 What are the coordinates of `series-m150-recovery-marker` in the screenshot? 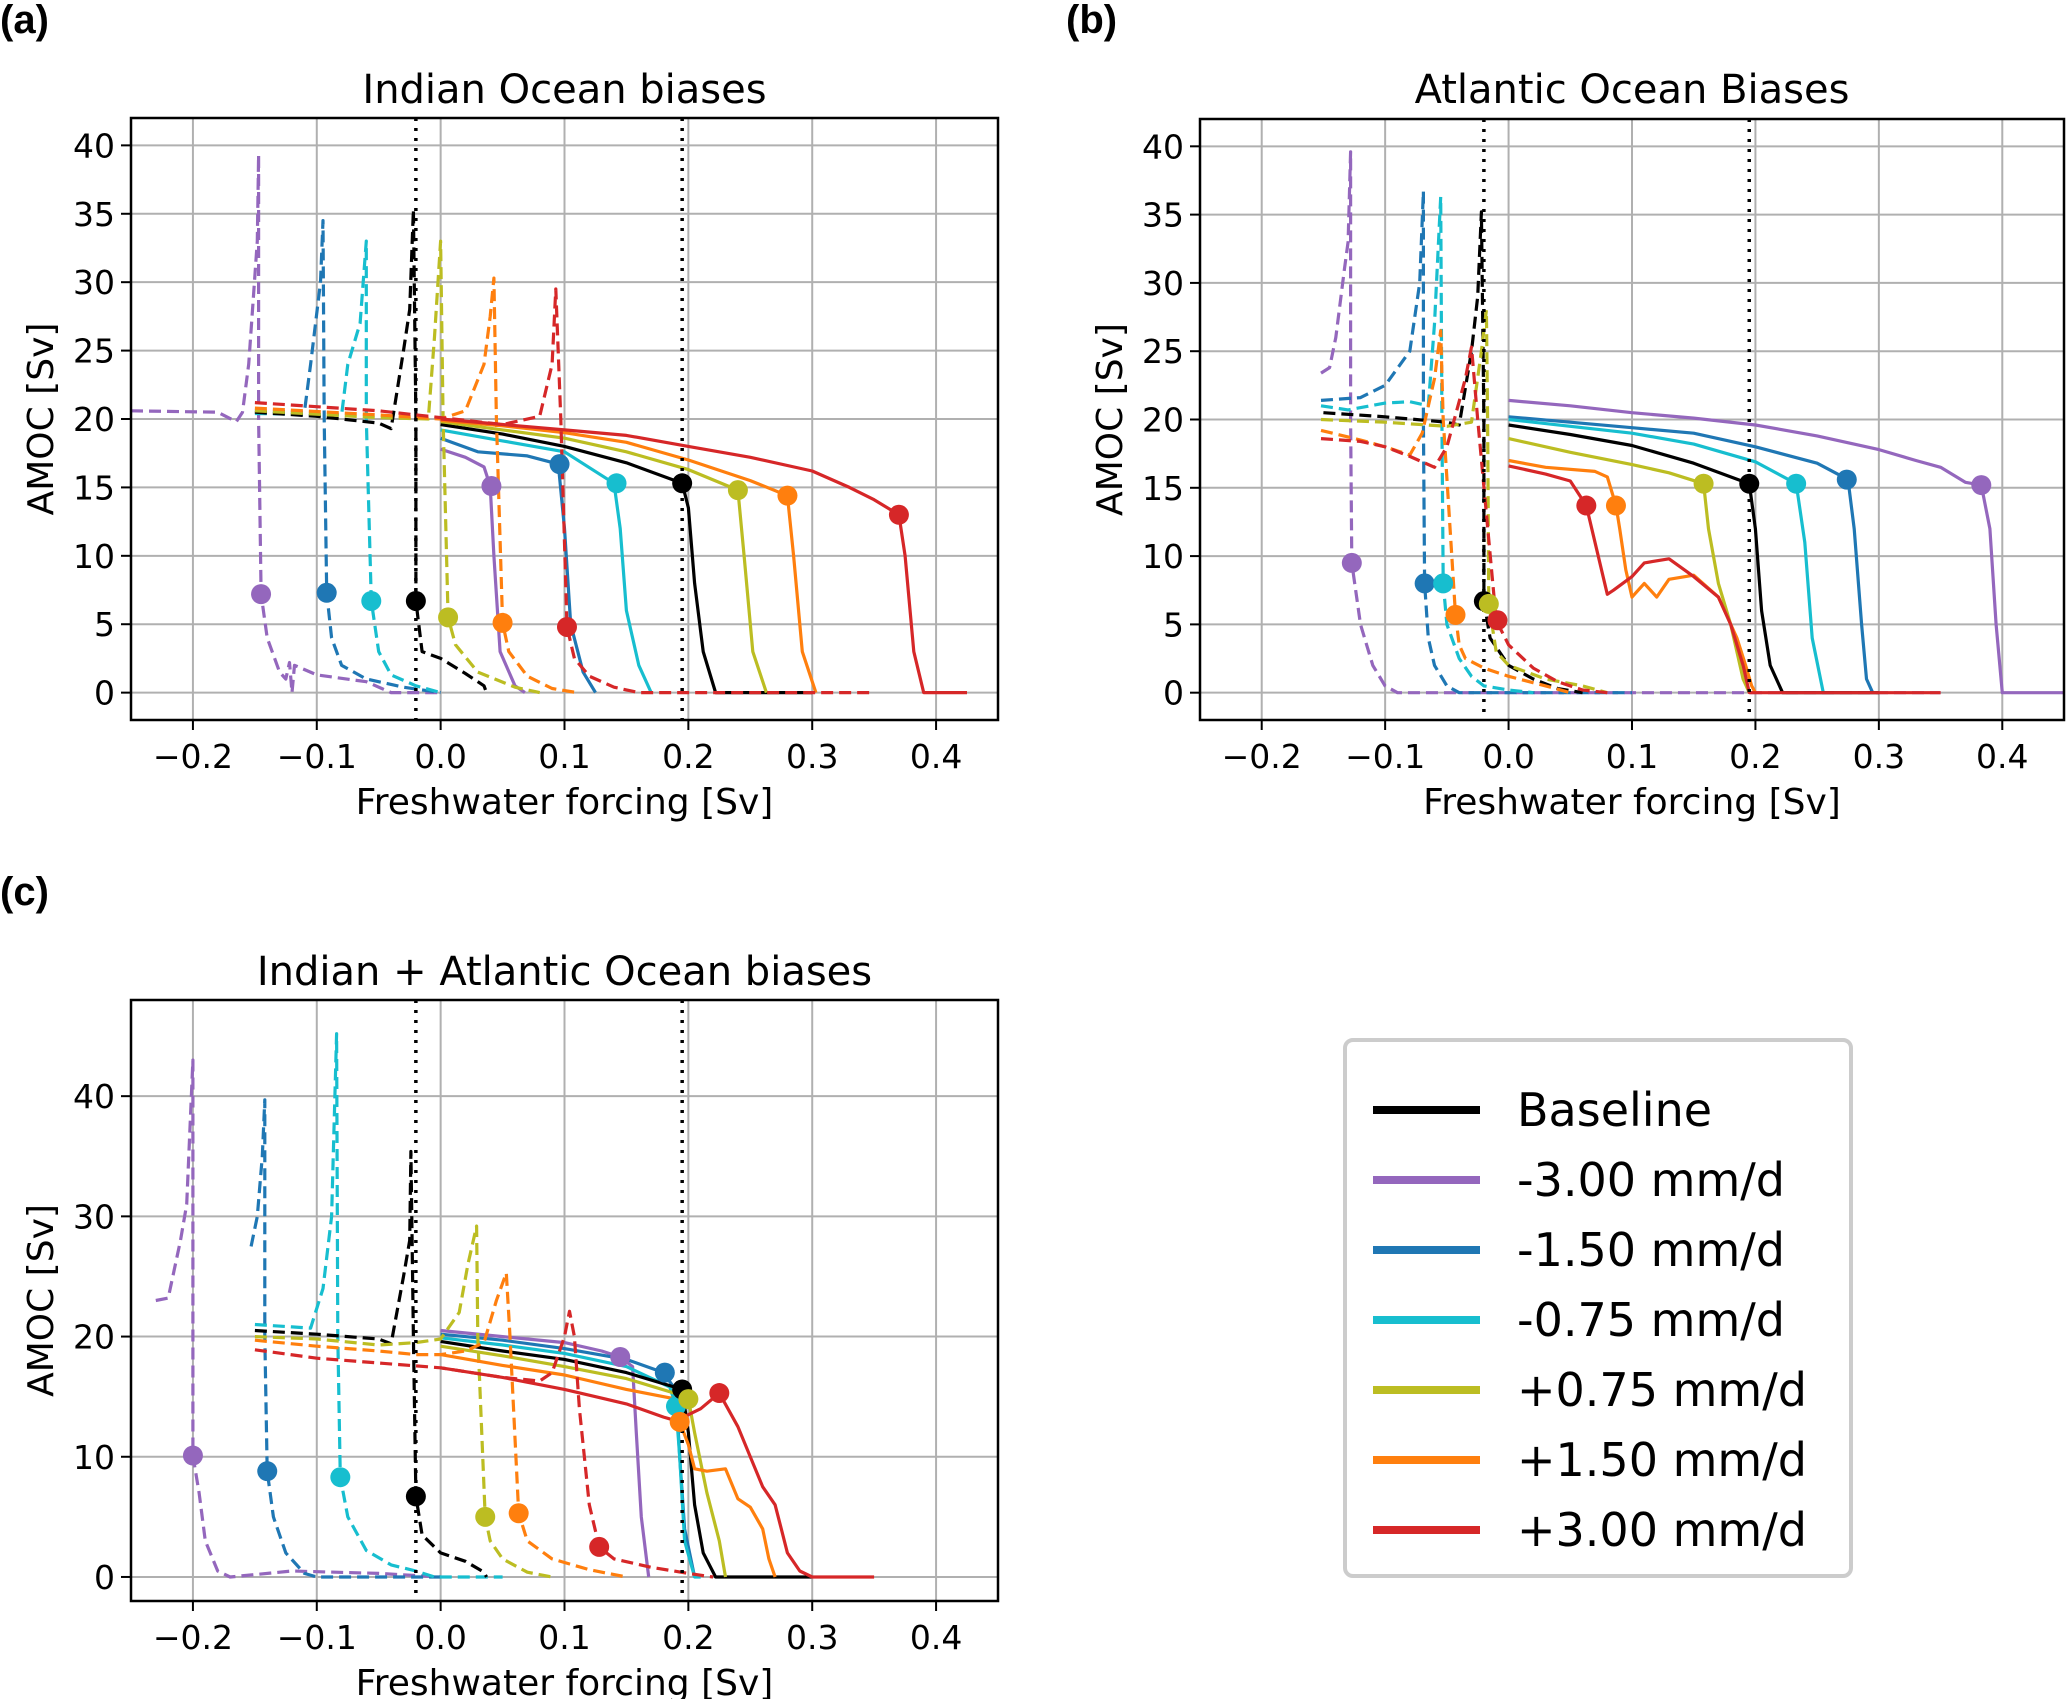 It's located at (1424, 583).